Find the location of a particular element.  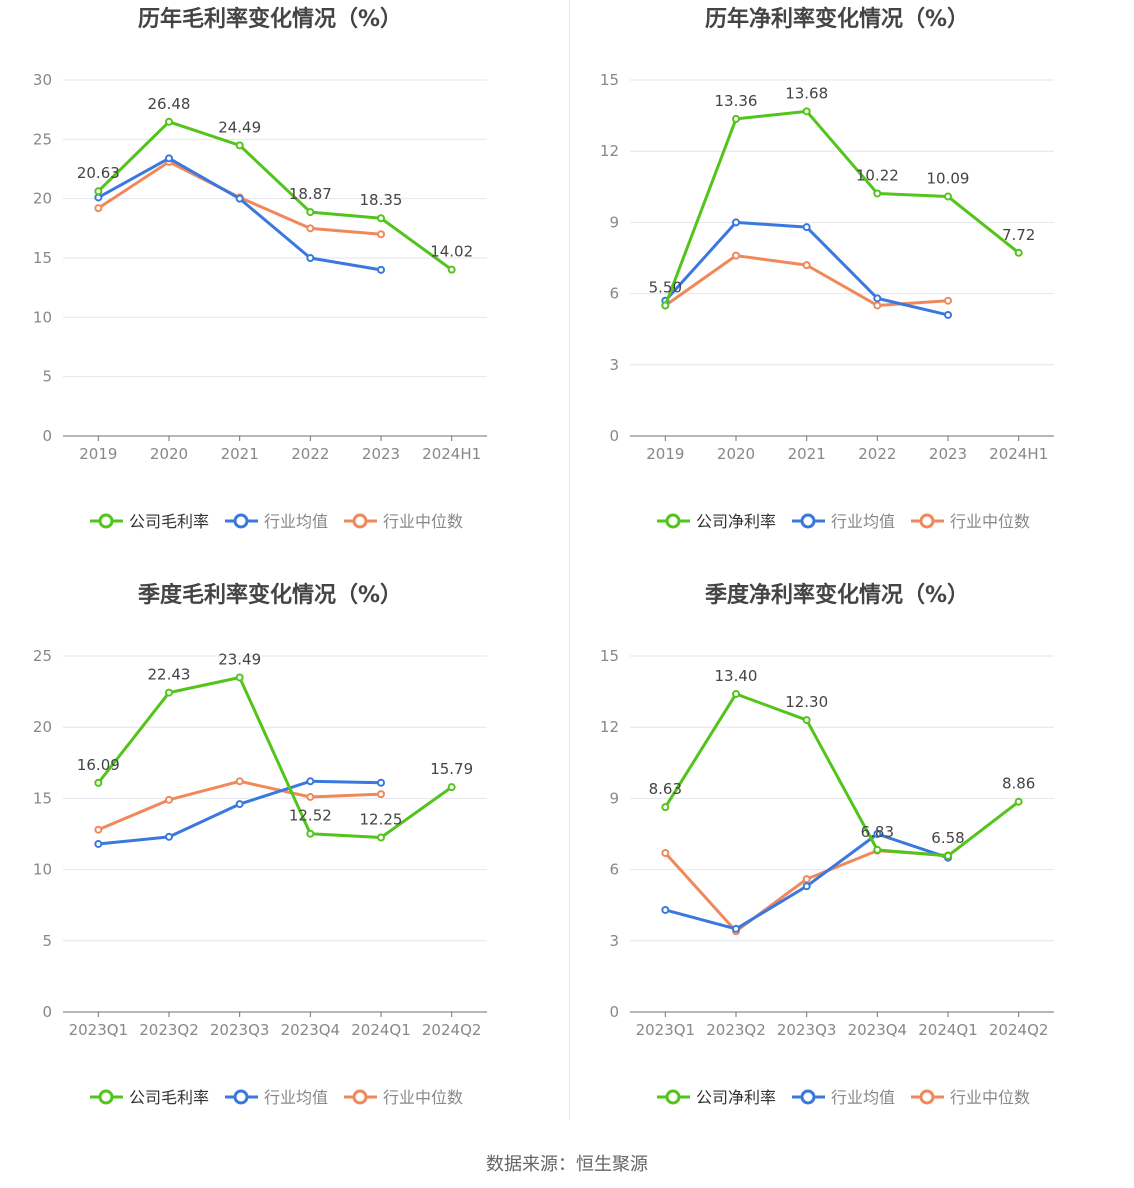

x-tick-label: 2024H1 is located at coordinates (451, 454).